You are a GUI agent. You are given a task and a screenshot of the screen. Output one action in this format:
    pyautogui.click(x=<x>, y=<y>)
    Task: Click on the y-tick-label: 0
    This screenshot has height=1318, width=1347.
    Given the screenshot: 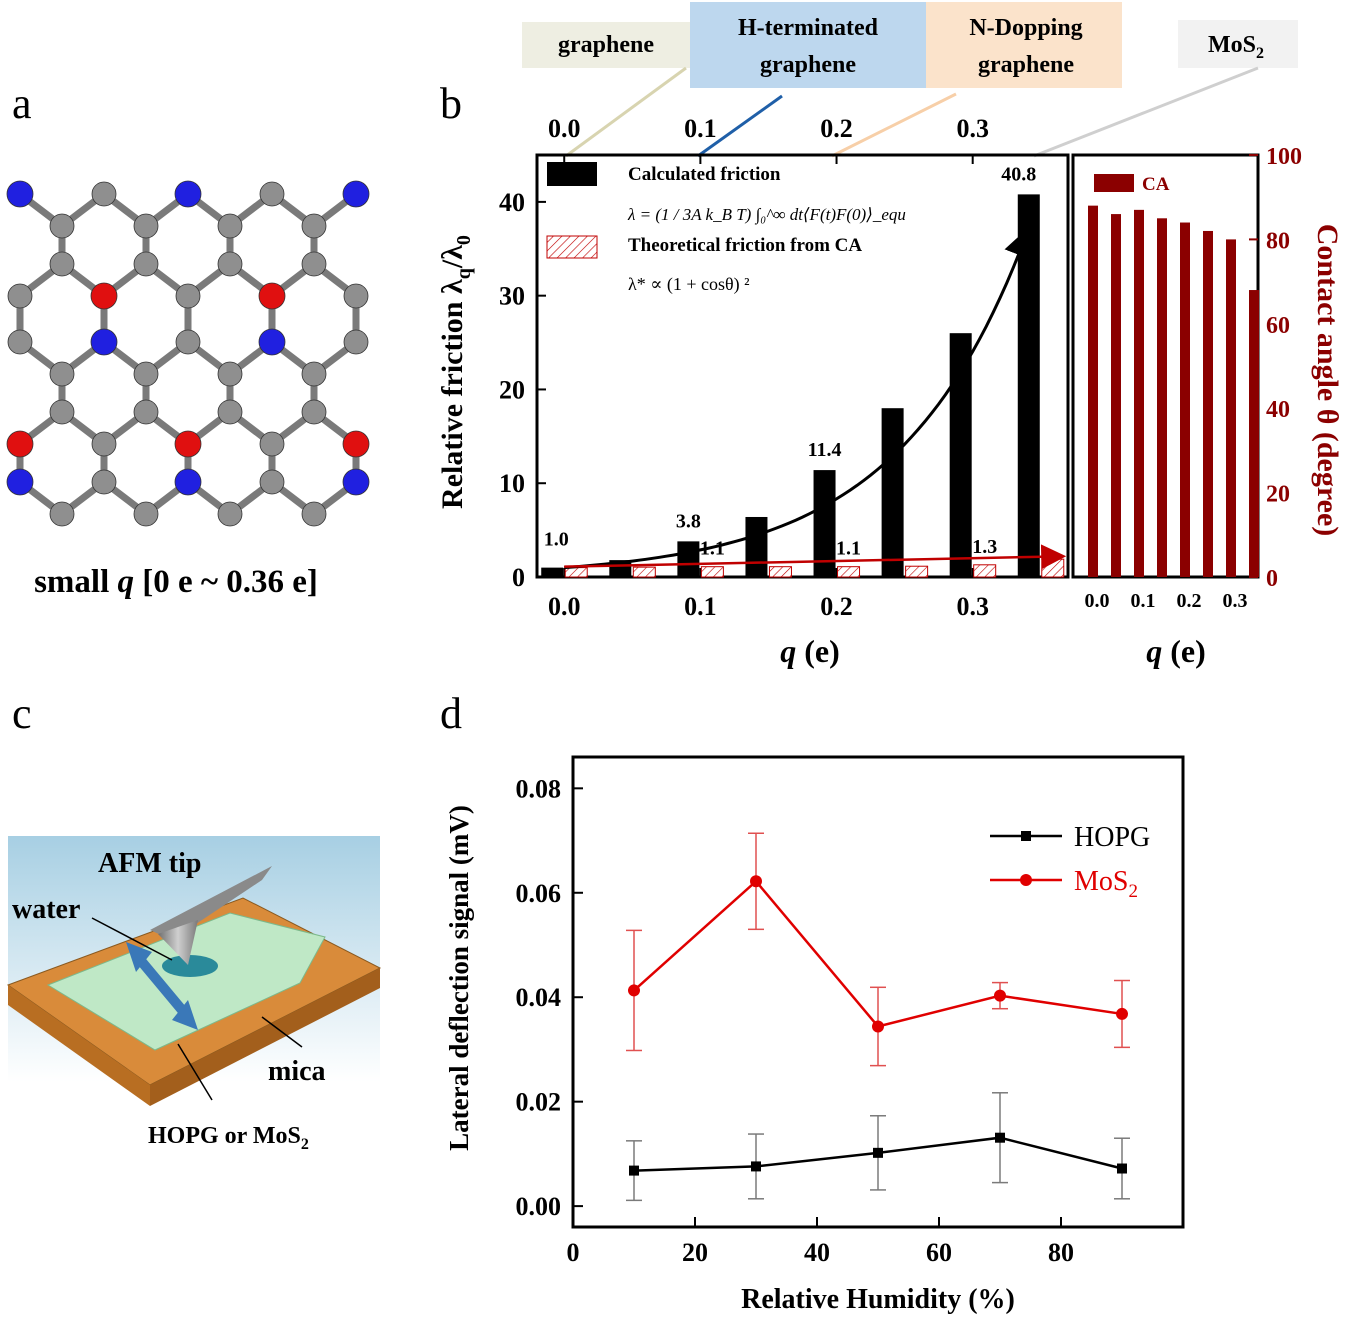 What is the action you would take?
    pyautogui.click(x=518, y=577)
    